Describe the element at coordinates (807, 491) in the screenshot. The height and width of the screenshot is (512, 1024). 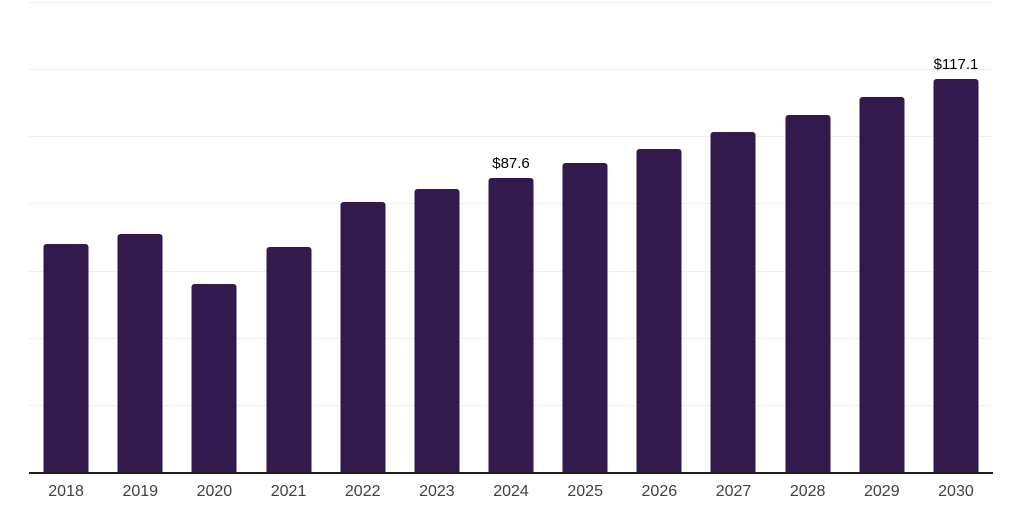
I see `x-tick-2028: 2028` at that location.